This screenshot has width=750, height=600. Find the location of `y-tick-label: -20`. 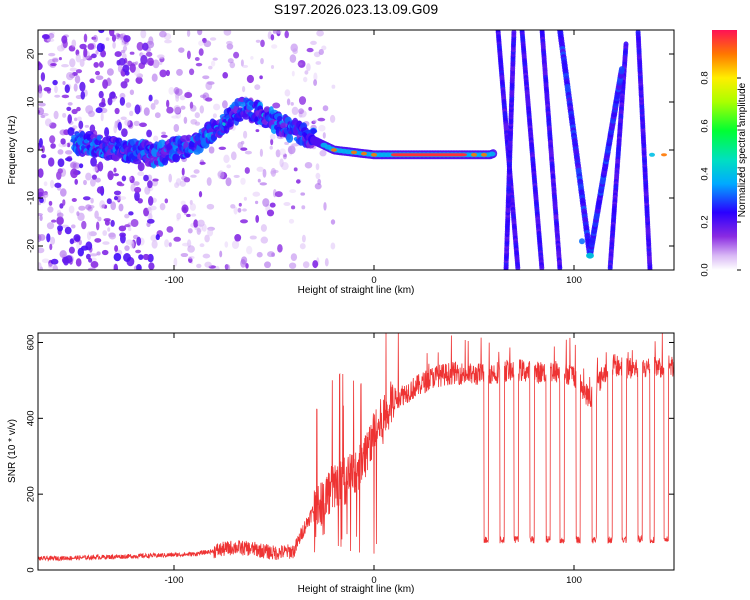

y-tick-label: -20 is located at coordinates (30, 246).